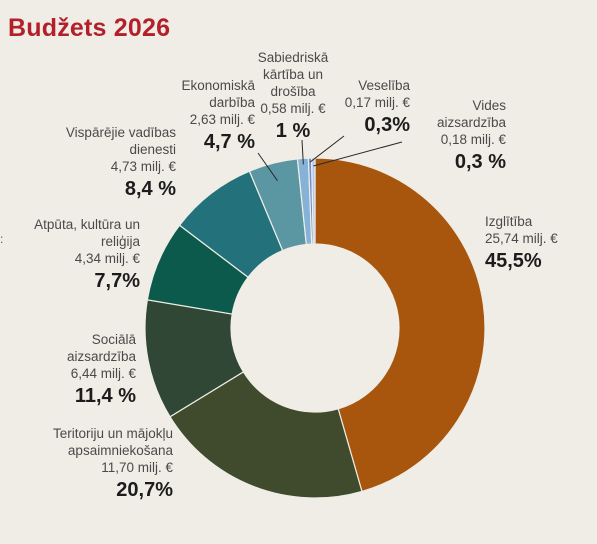  I want to click on label-sociala: Sociālā aizsardzība 6,44 milj. € 11,4 %, so click(82, 370).